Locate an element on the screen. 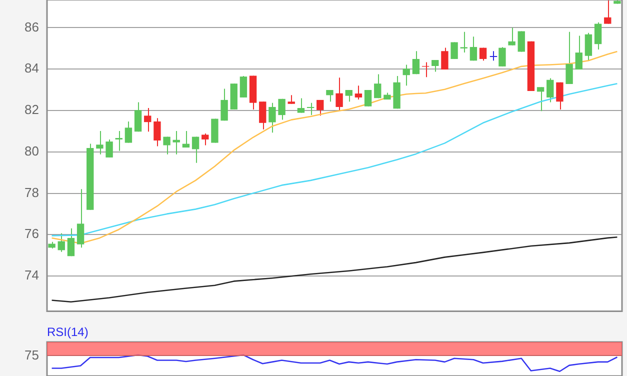  text: 75 is located at coordinates (31, 355).